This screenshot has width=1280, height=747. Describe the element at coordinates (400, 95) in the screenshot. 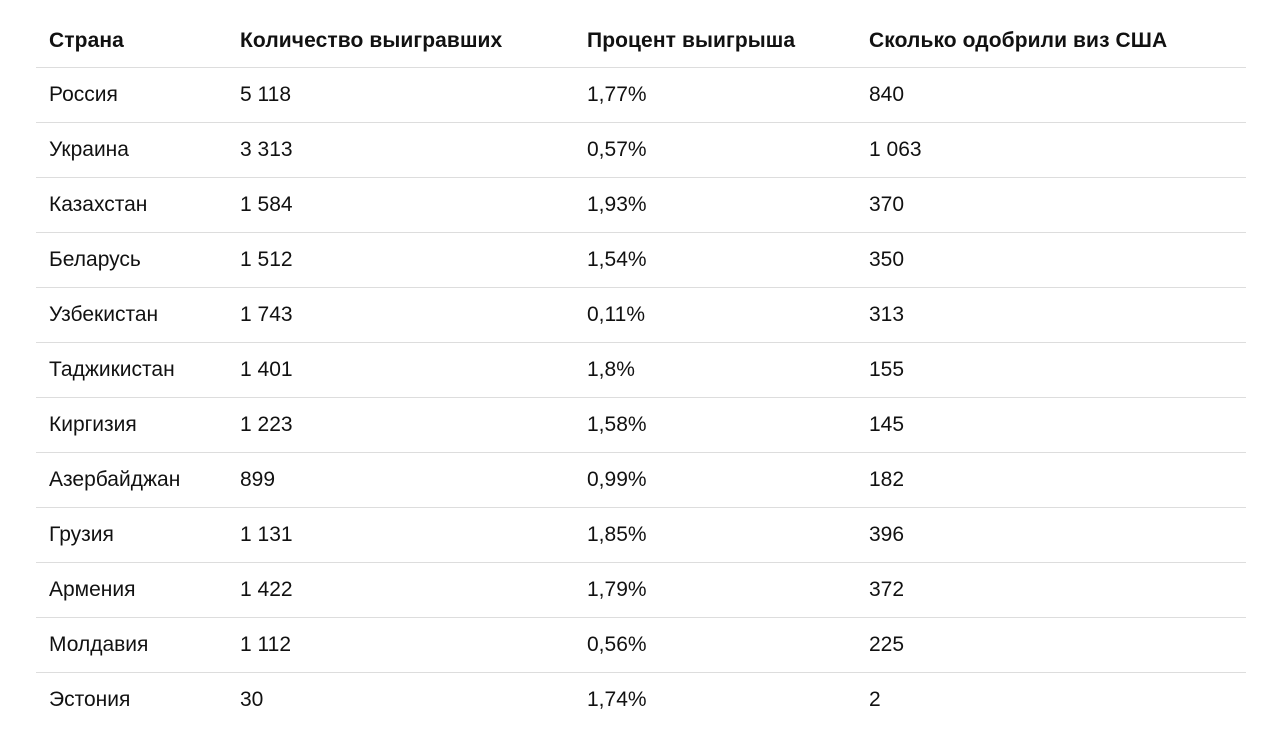

I see `cell-winners-count: 5 118` at that location.